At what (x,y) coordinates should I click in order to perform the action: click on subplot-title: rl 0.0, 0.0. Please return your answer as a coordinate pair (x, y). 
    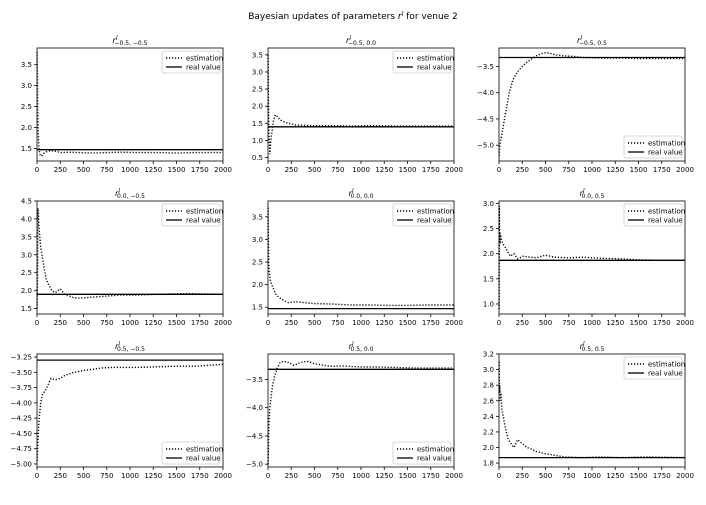
    Looking at the image, I should click on (361, 194).